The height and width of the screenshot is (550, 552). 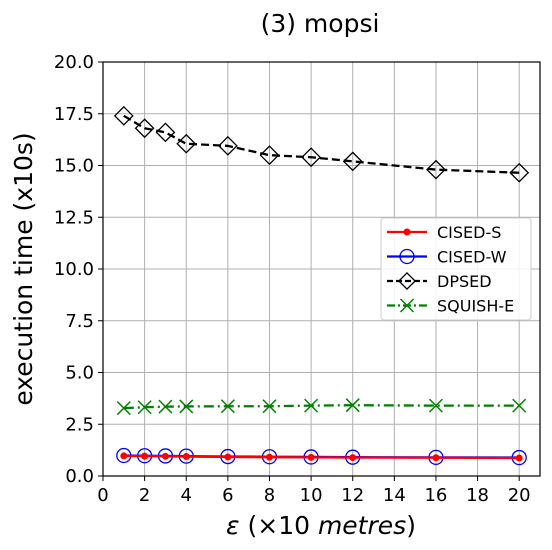 What do you see at coordinates (79, 424) in the screenshot?
I see `y-tick-label: 2.5` at bounding box center [79, 424].